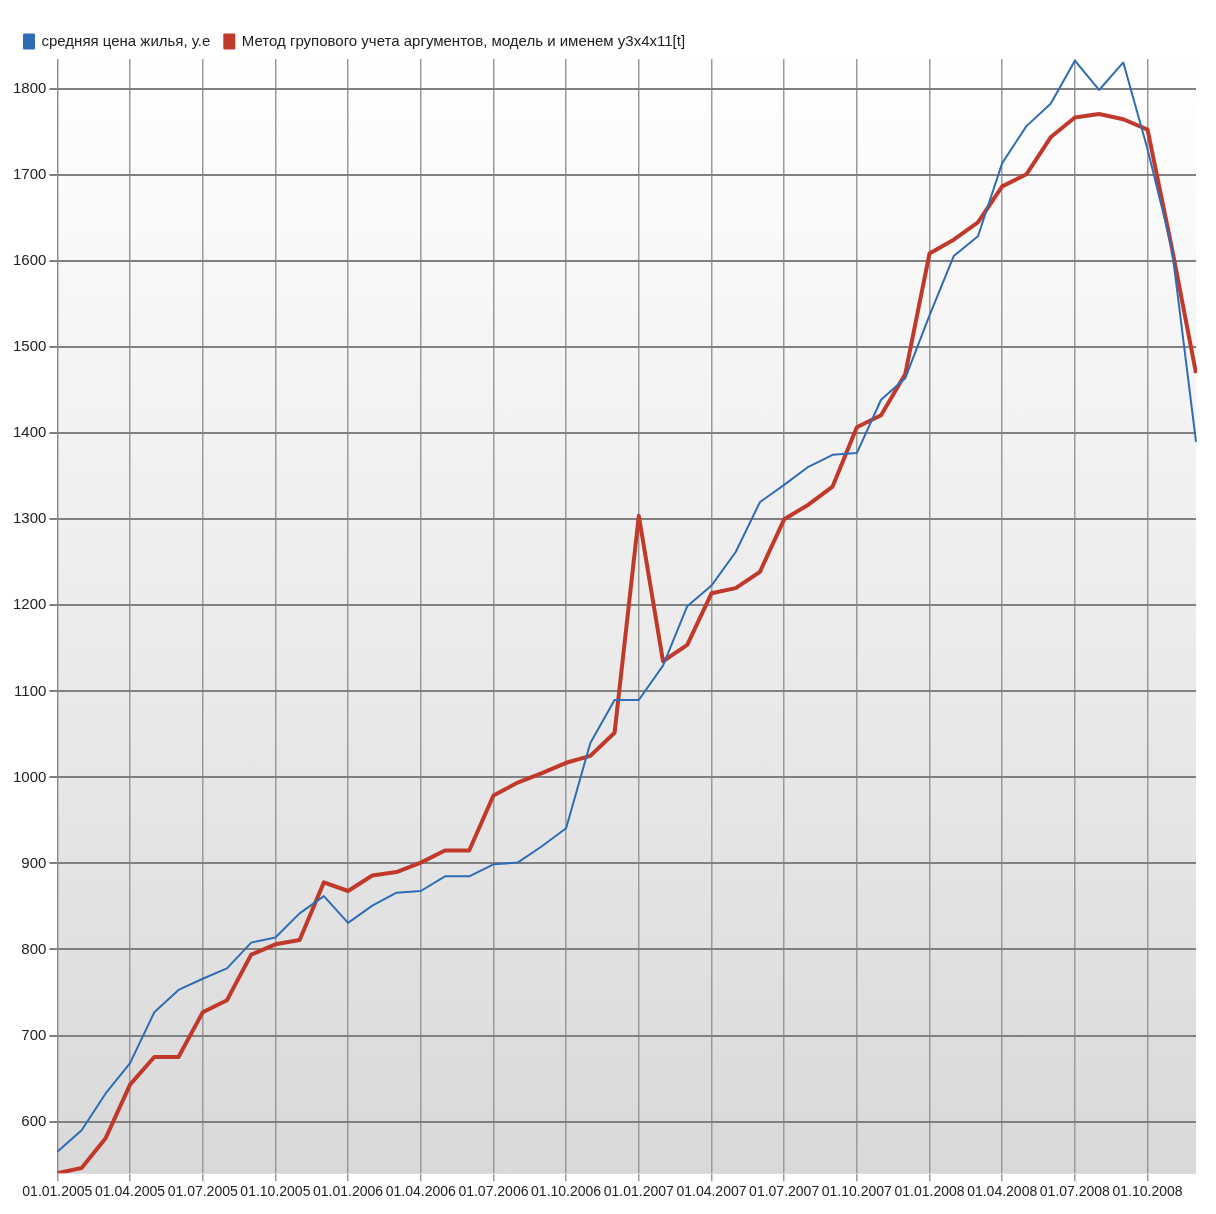  I want to click on x-tick-label: 01.04.2006, so click(421, 1191).